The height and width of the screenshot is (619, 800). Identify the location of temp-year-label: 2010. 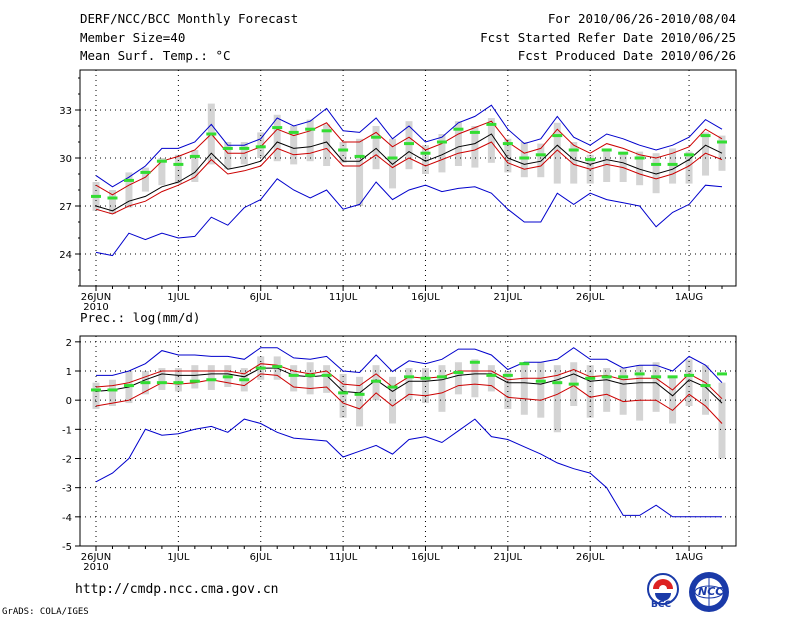
(95, 307).